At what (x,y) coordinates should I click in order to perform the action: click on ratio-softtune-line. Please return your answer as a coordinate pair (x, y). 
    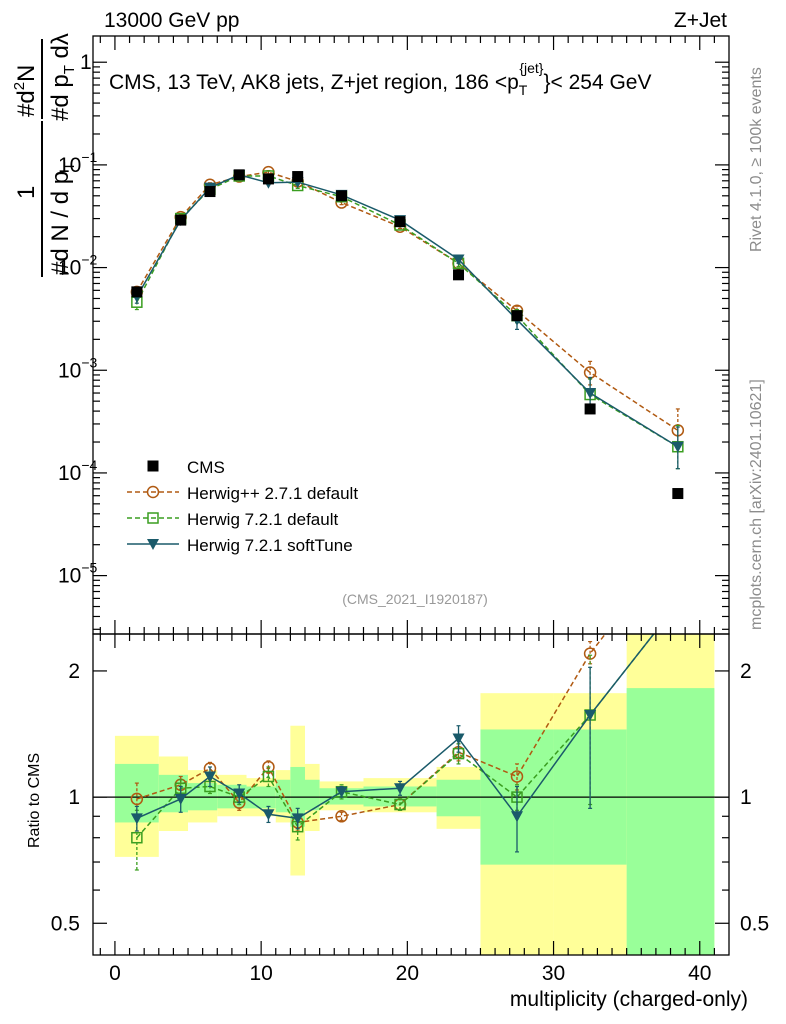
    Looking at the image, I should click on (395, 727).